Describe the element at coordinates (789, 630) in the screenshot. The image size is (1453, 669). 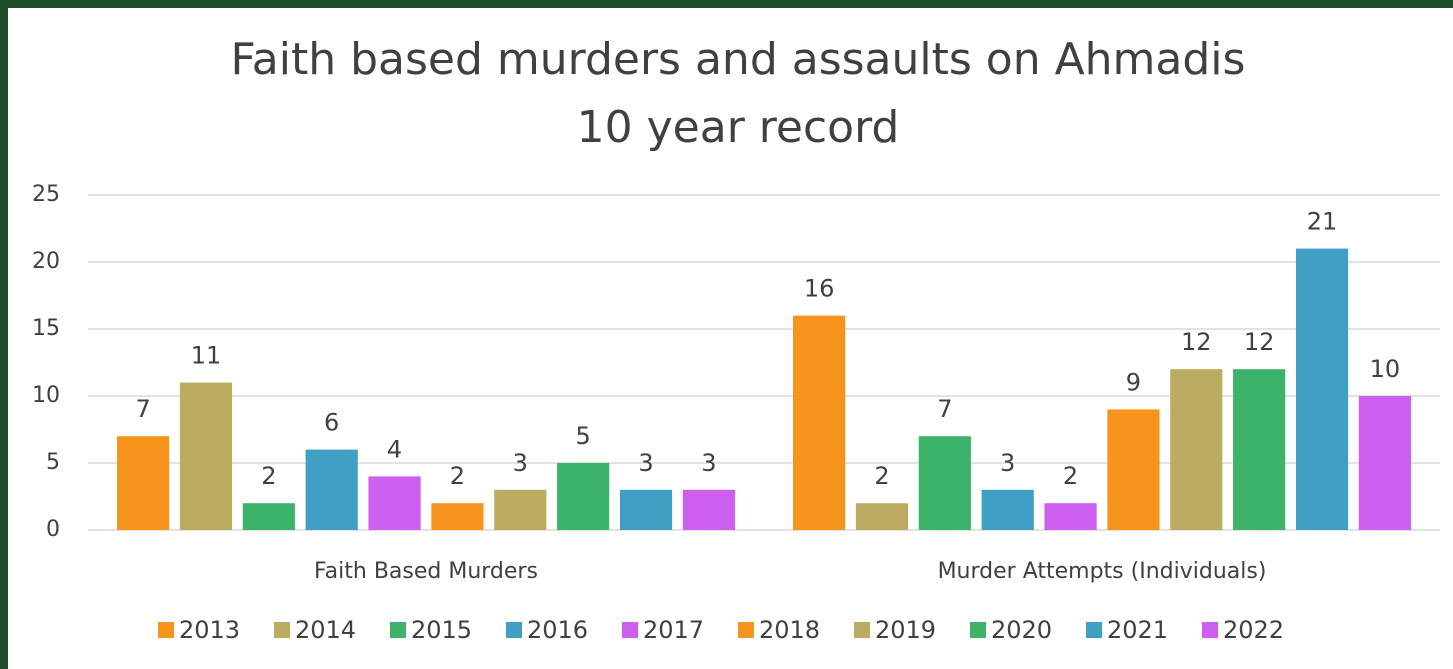
I see `legend-label: 2018` at that location.